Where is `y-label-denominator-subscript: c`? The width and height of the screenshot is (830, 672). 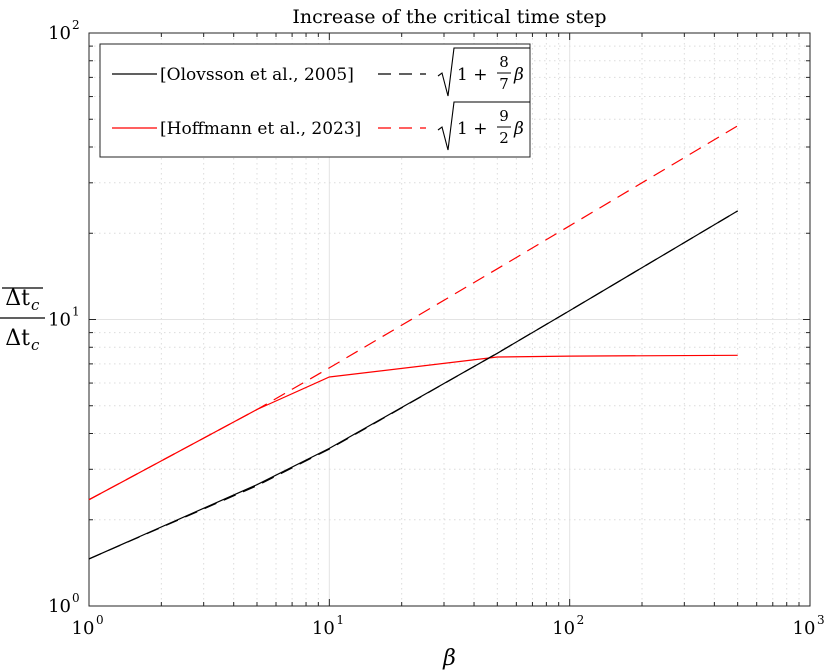 y-label-denominator-subscript: c is located at coordinates (35, 345).